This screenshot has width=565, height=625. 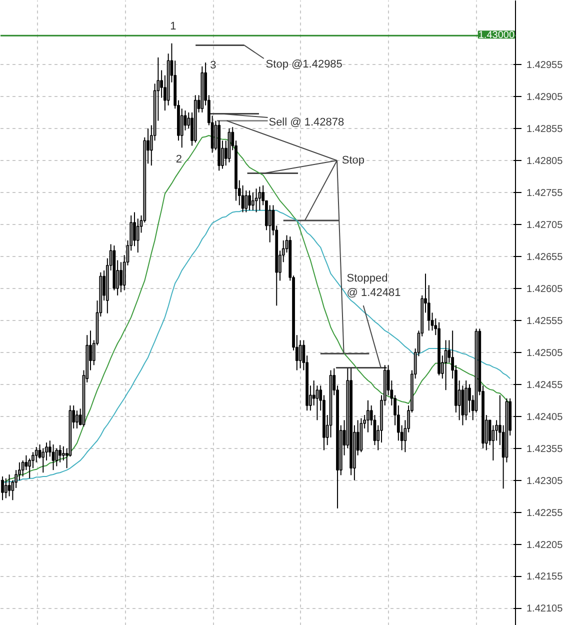 What do you see at coordinates (304, 64) in the screenshot?
I see `ref-line-label: Stop @1.42985` at bounding box center [304, 64].